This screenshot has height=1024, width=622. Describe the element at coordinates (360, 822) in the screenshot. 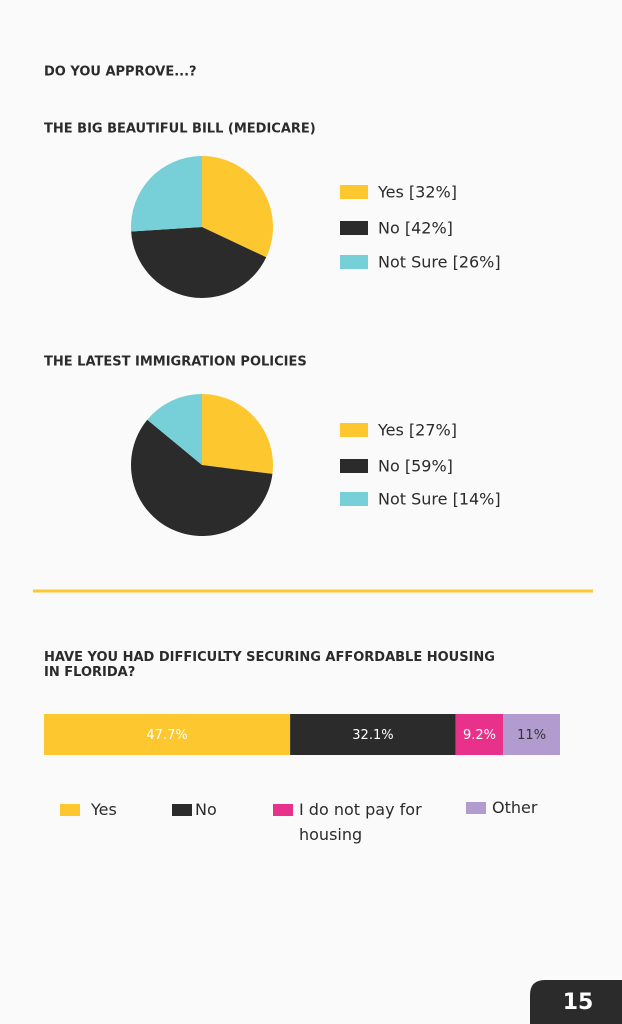

I see `legend-label: I do not pay for housing` at that location.